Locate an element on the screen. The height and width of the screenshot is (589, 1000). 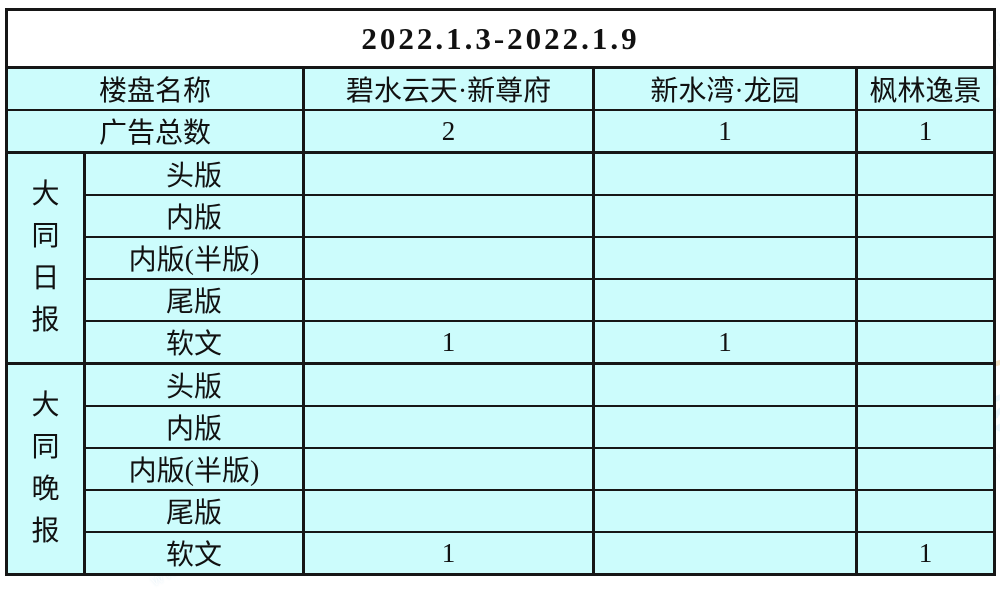
total-row: 广告总数 2 1 1 is located at coordinates (500, 131).